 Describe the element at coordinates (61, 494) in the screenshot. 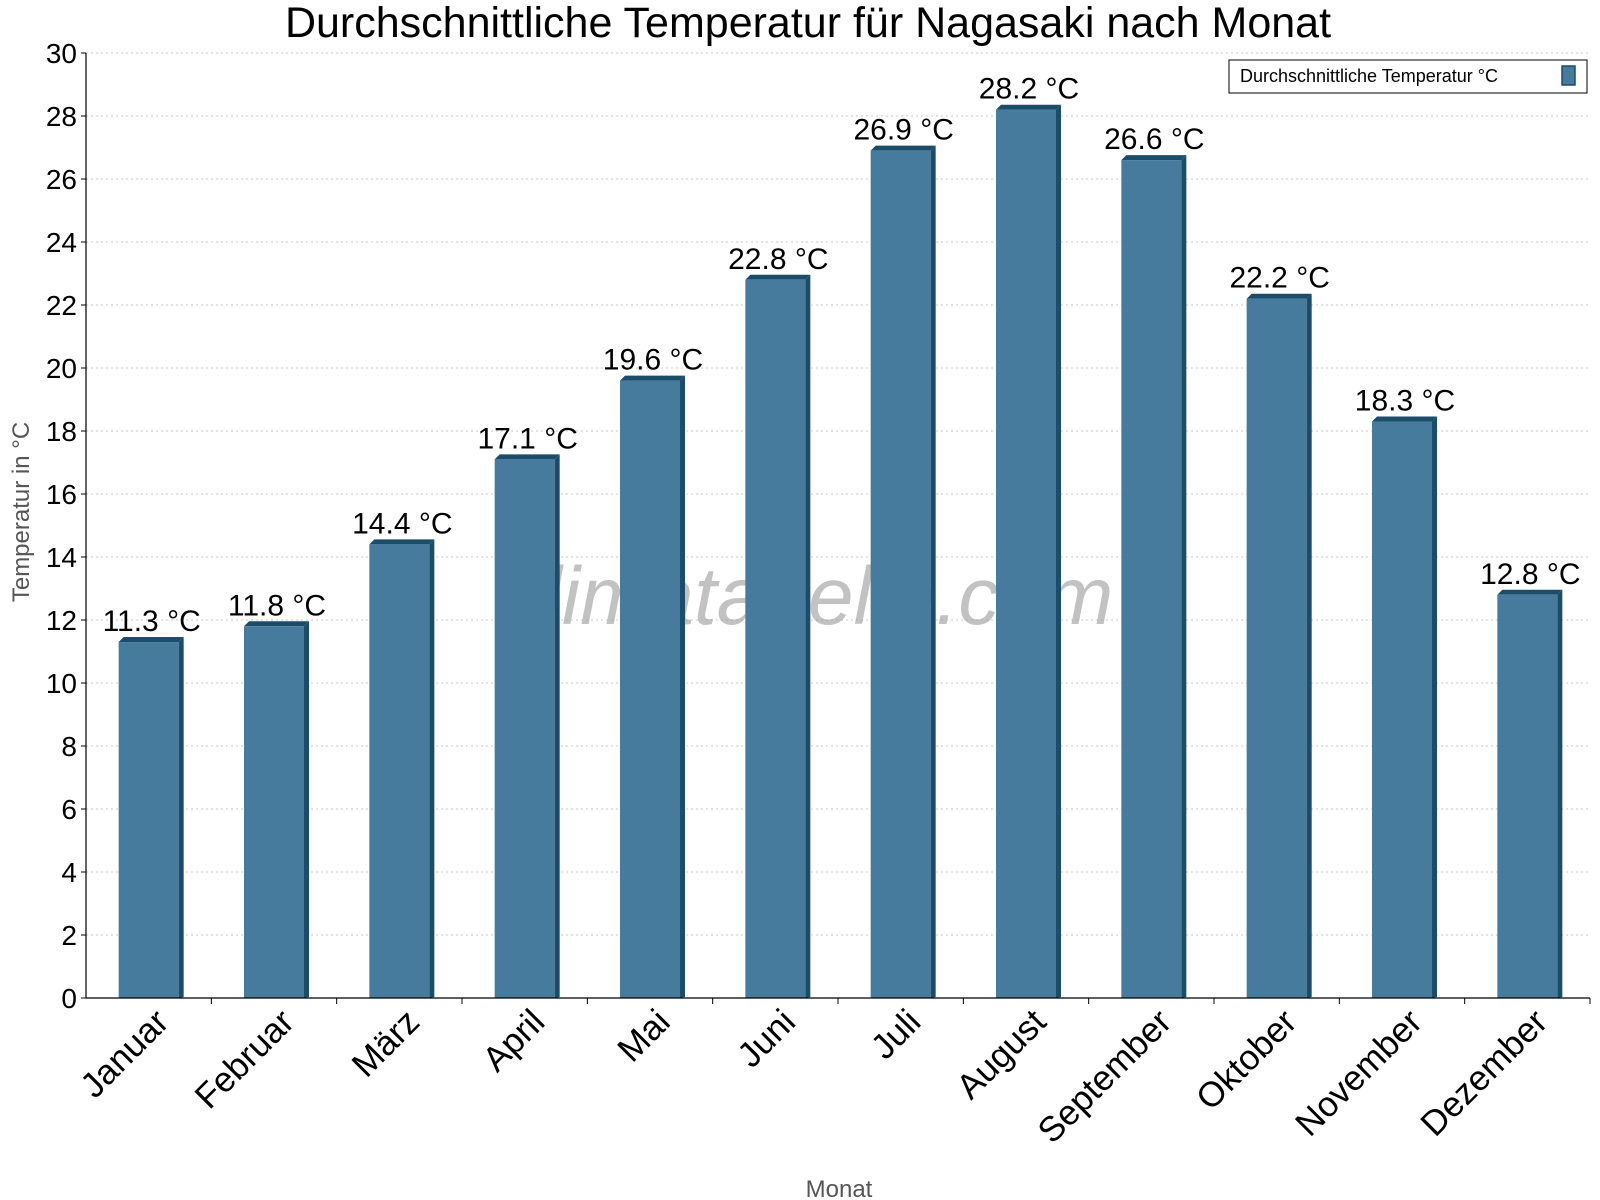

I see `y-tick-label: 16` at that location.